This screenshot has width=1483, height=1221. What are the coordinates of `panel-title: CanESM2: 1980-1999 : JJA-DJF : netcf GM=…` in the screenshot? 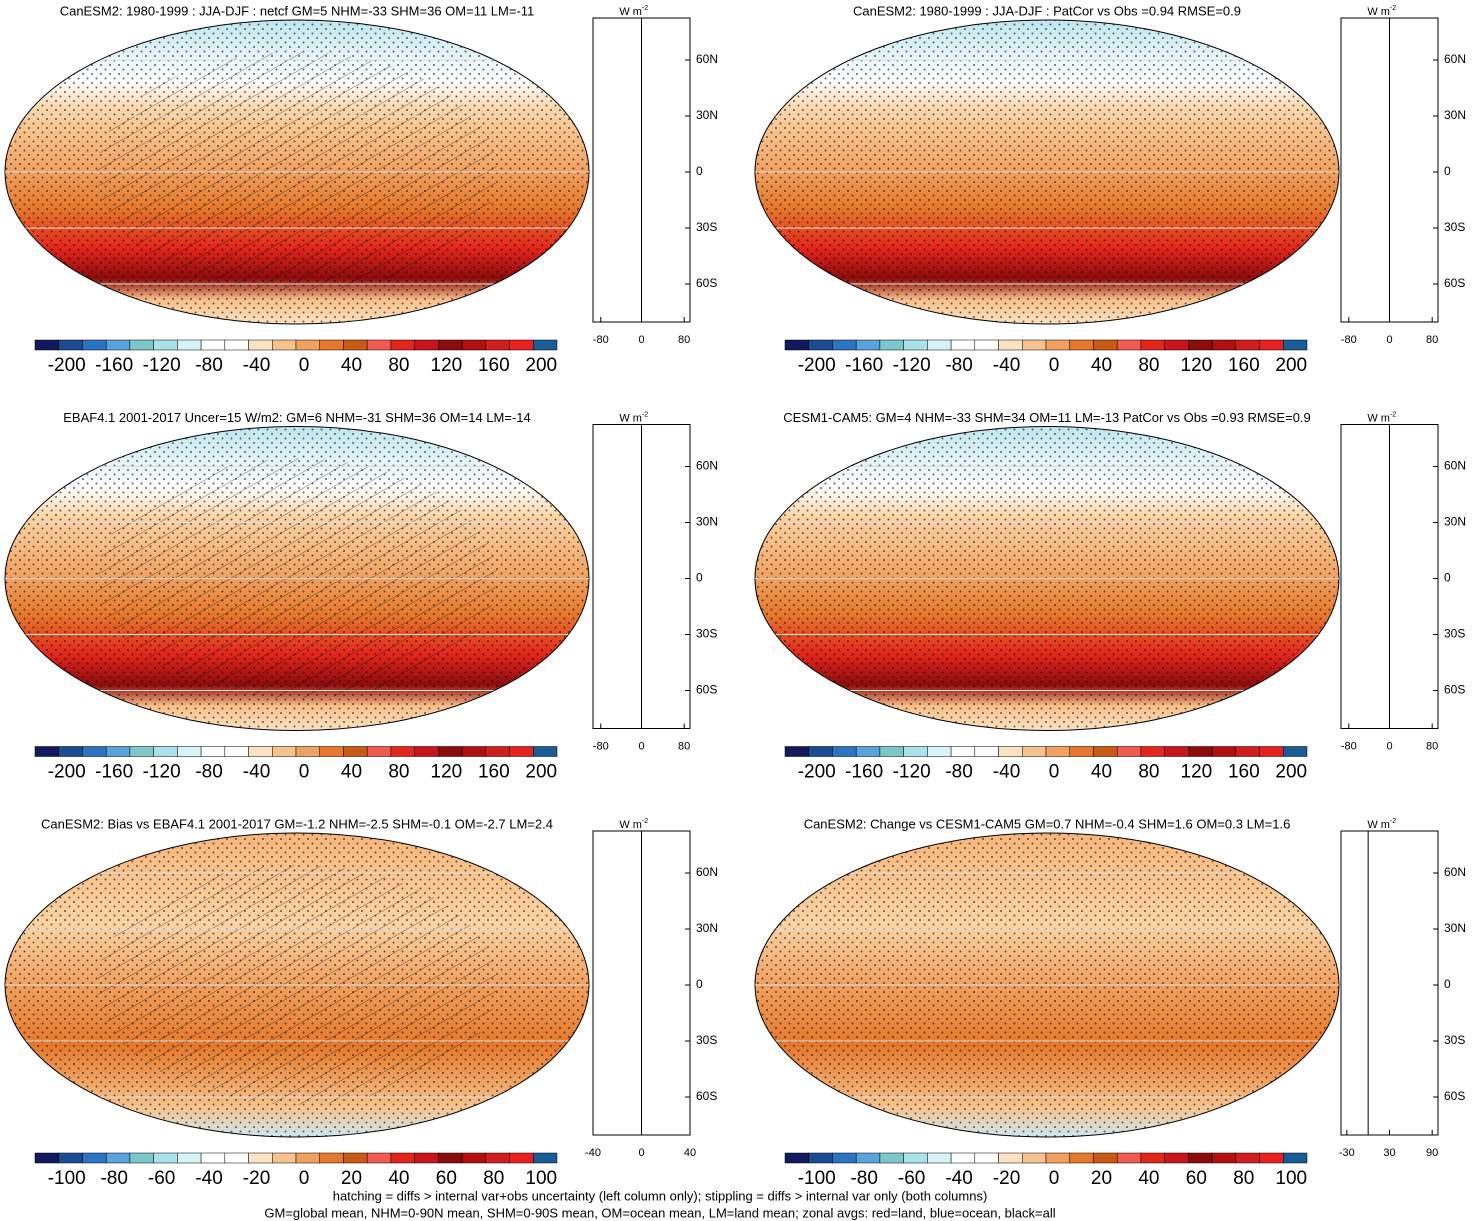 It's located at (297, 10).